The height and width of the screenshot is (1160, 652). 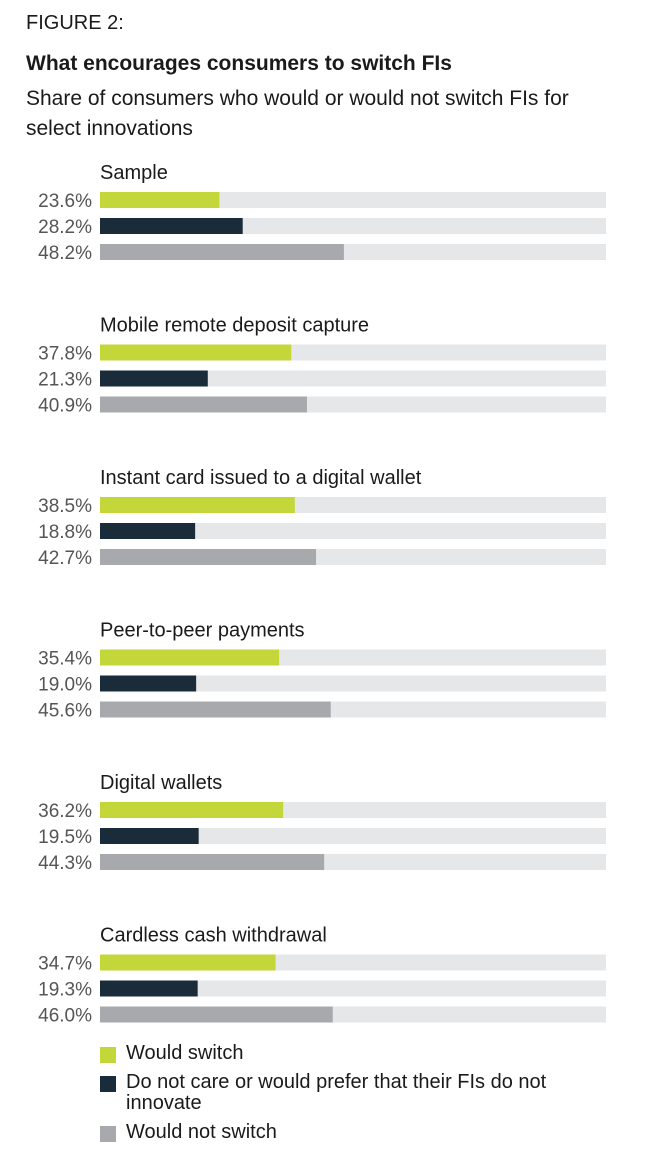 What do you see at coordinates (65, 532) in the screenshot?
I see `value-label: 18.8%` at bounding box center [65, 532].